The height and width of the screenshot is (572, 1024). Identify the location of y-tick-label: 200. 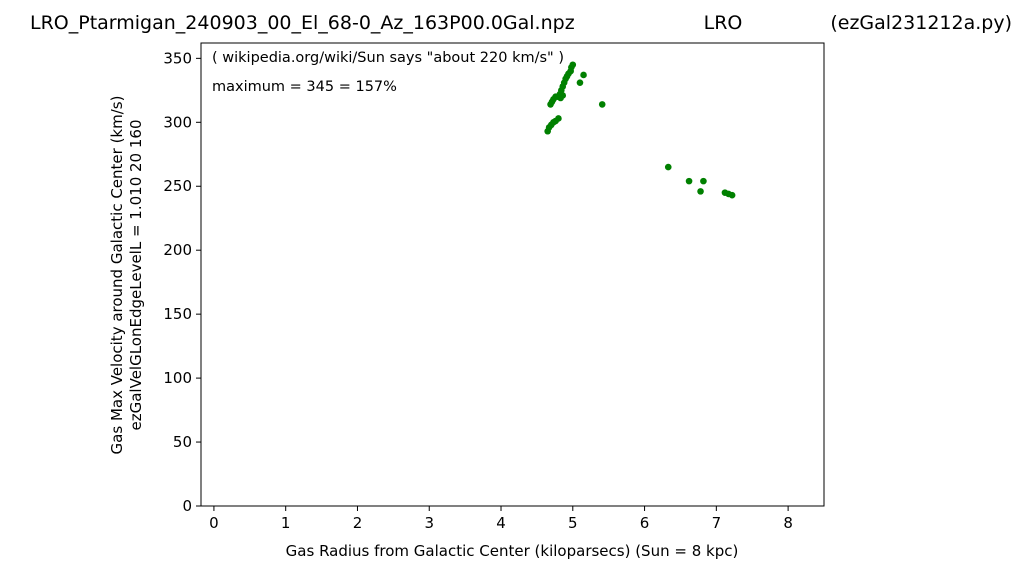
(177, 250).